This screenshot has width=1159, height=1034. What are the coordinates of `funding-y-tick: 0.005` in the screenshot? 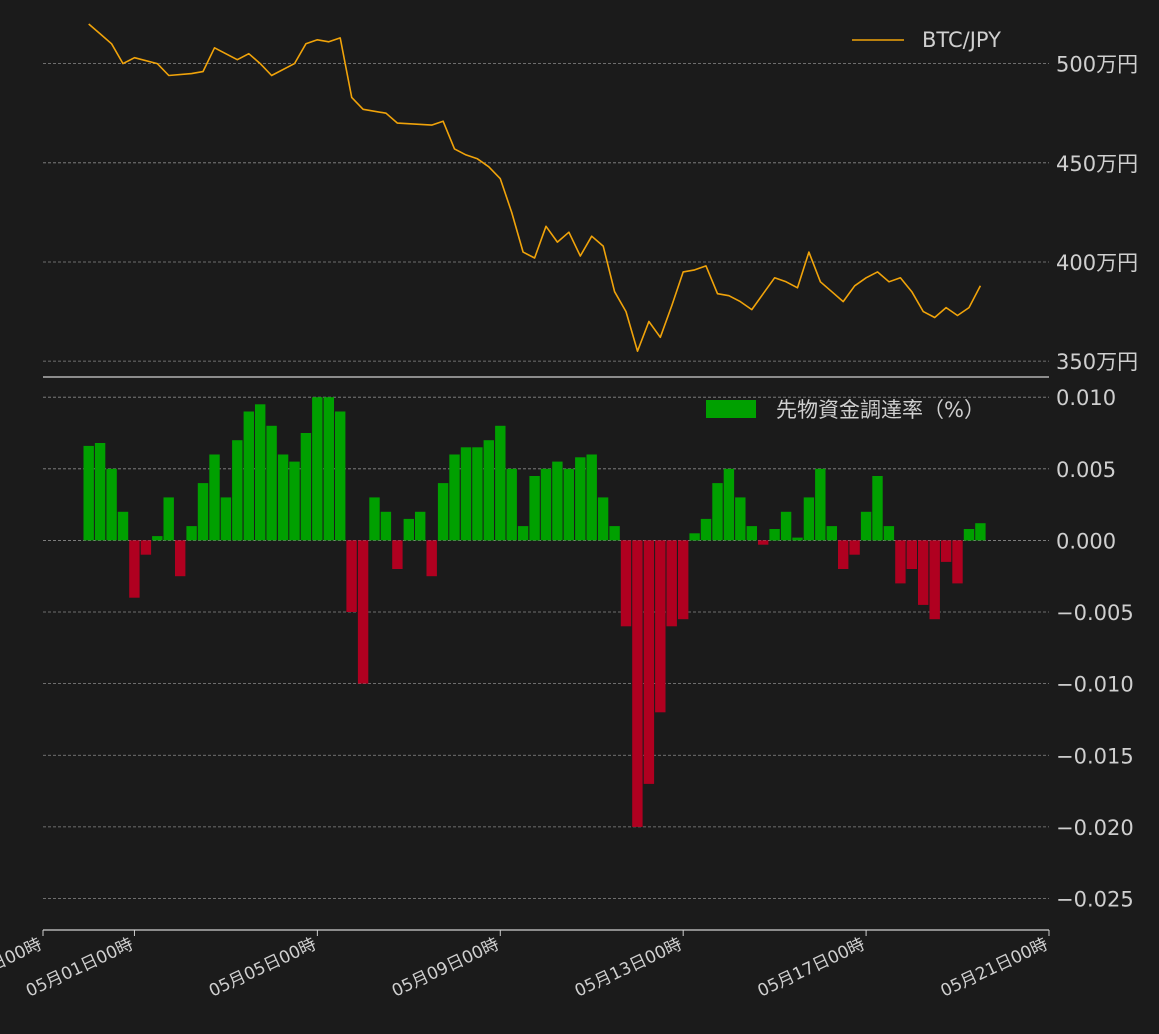 It's located at (1086, 470).